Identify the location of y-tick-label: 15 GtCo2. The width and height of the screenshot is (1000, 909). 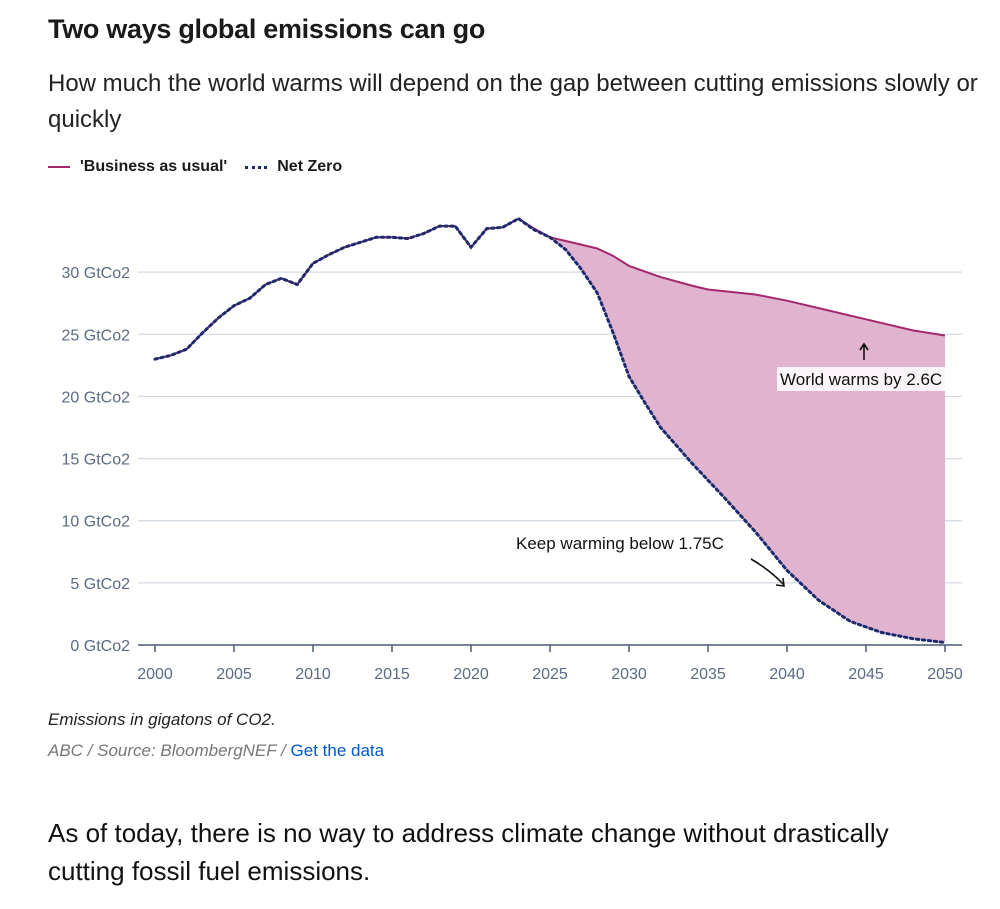
(96, 460).